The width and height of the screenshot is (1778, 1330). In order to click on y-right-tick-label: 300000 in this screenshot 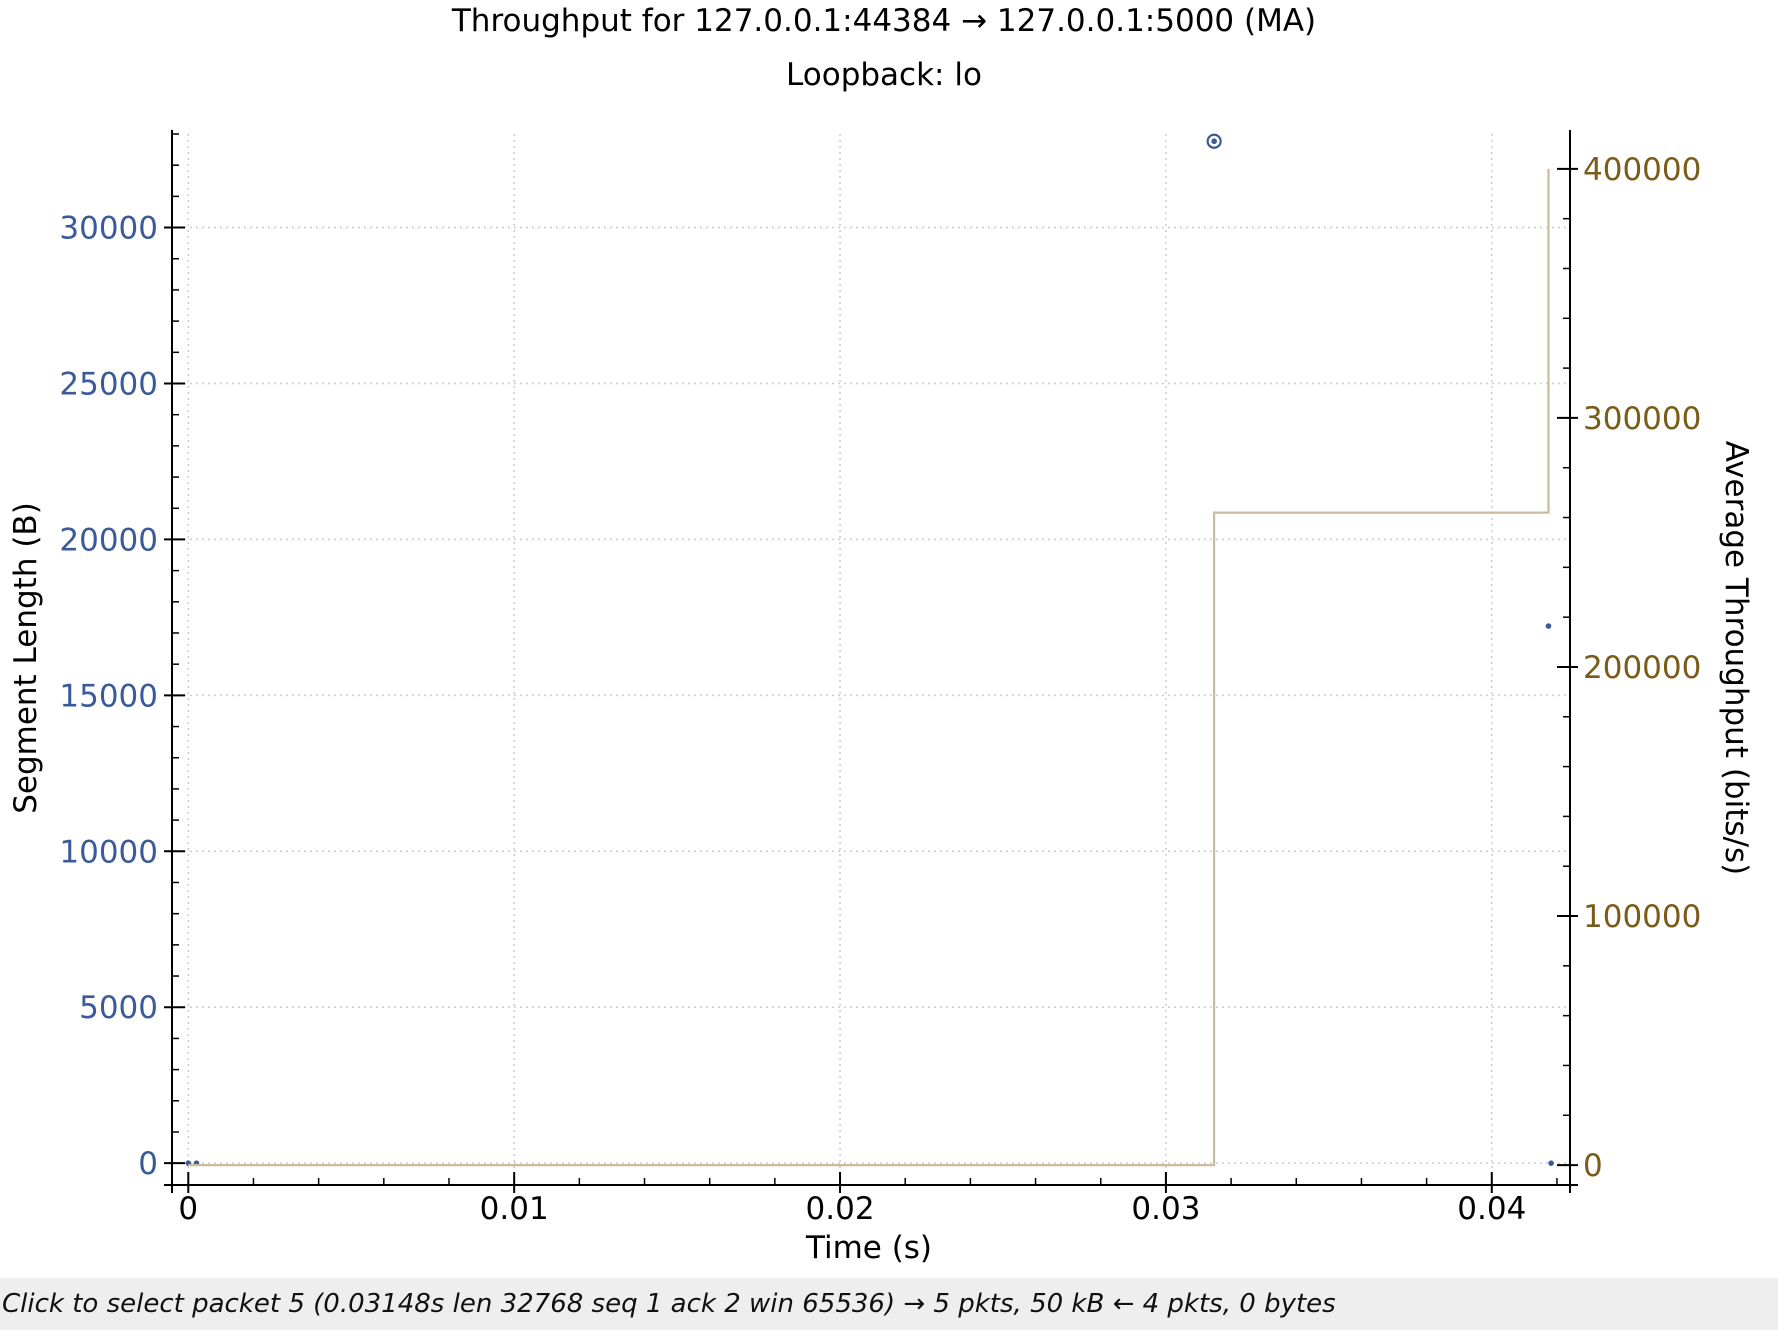, I will do `click(1642, 419)`.